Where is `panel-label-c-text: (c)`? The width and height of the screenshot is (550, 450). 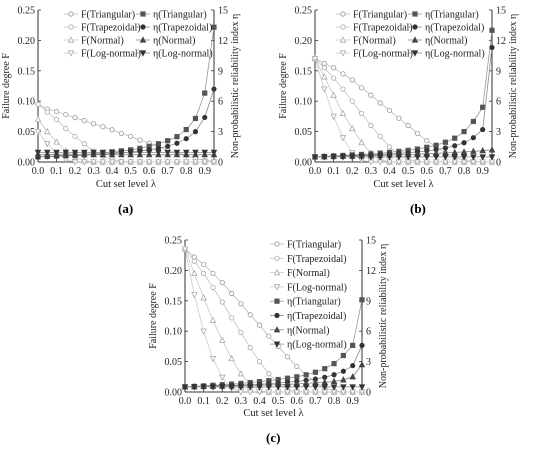
panel-label-c-text: (c) is located at coordinates (273, 437).